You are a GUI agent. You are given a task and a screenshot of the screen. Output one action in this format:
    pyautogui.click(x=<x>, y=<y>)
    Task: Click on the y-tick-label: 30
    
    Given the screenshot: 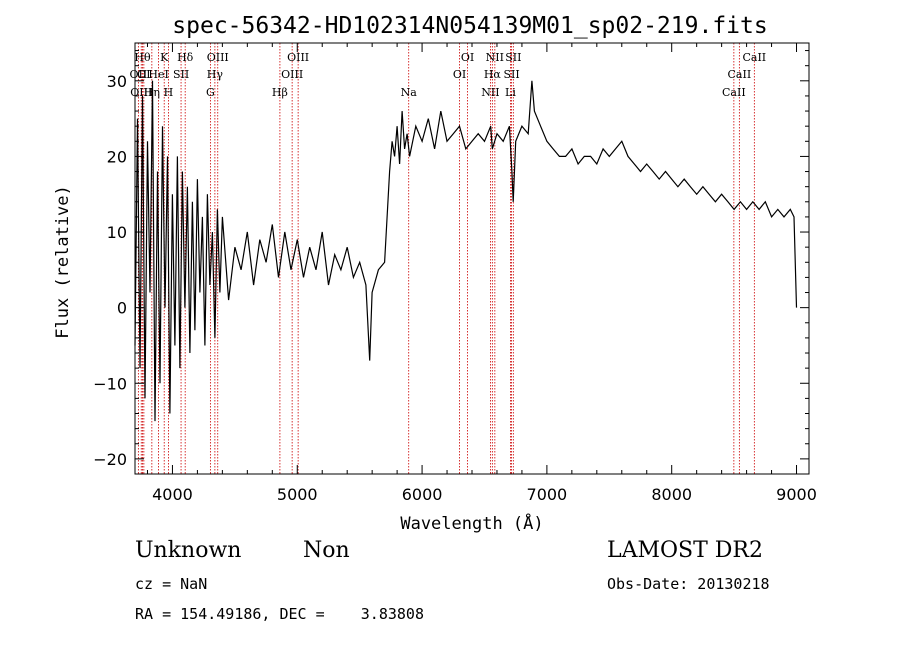 What is the action you would take?
    pyautogui.click(x=117, y=81)
    